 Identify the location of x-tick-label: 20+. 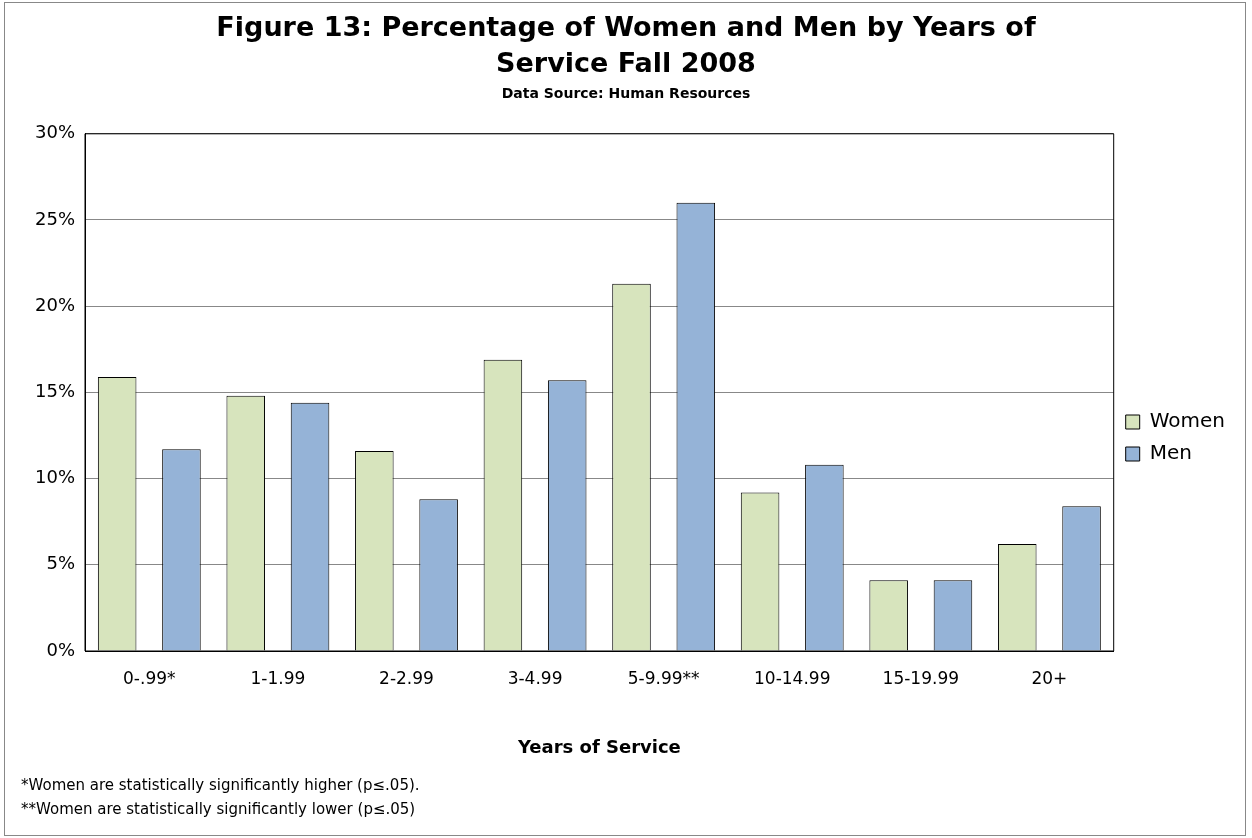
(1049, 677).